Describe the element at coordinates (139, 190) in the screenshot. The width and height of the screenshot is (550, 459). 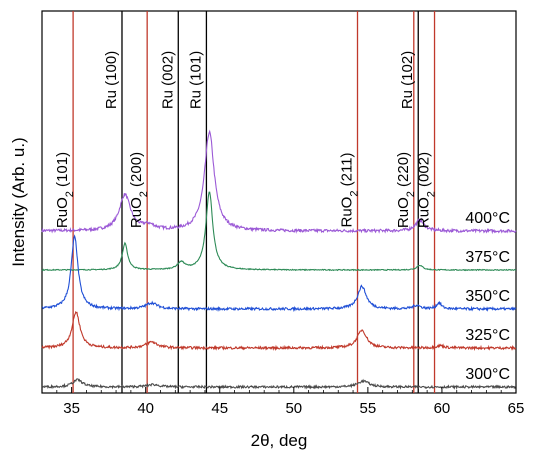
I see `peak-label: RuO2 (200)` at that location.